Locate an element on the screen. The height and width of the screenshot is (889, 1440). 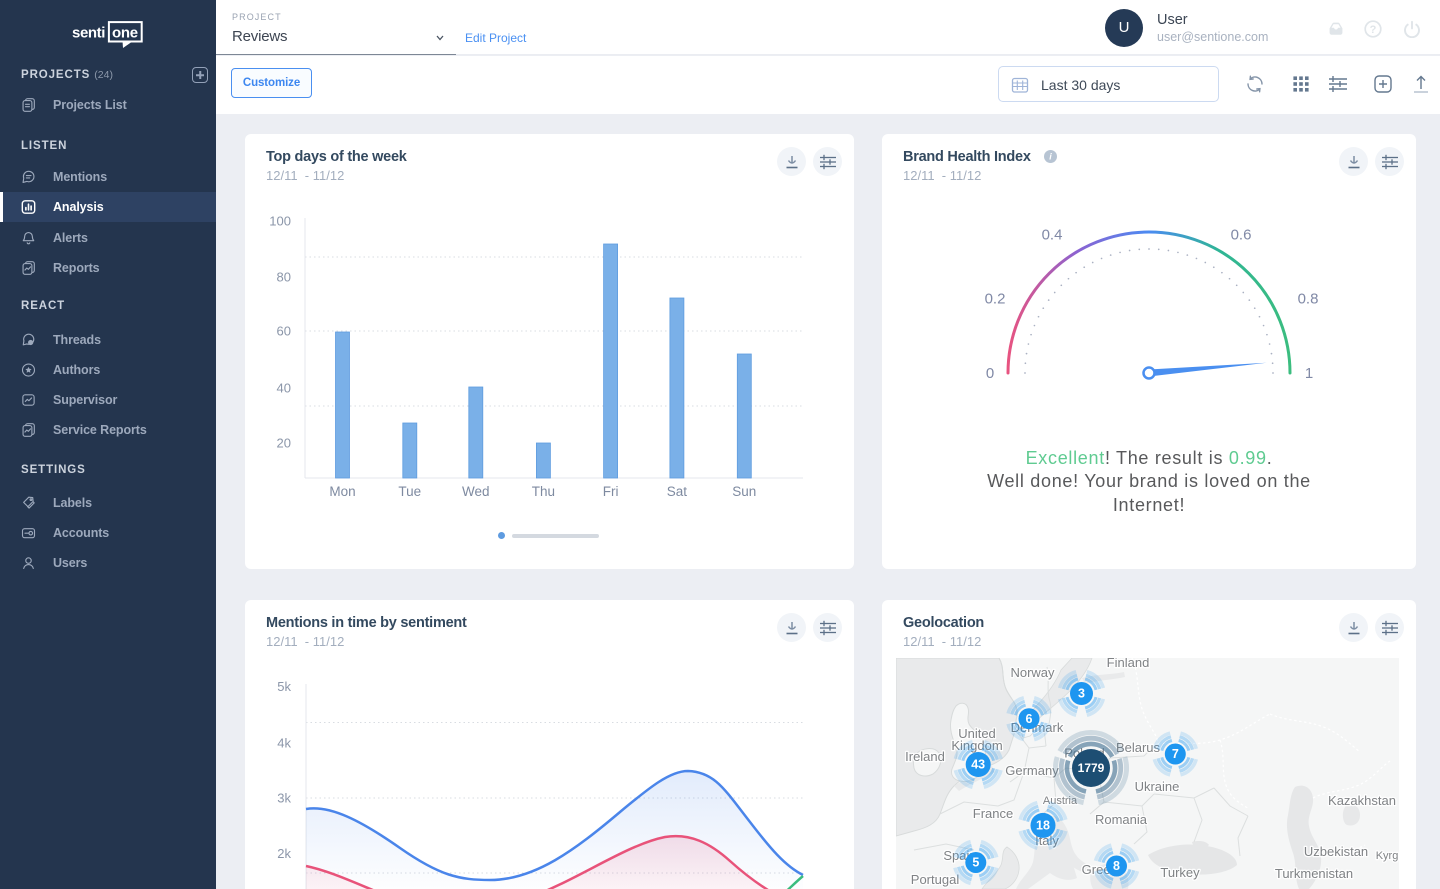
svg-text: 5k is located at coordinates (284, 686).